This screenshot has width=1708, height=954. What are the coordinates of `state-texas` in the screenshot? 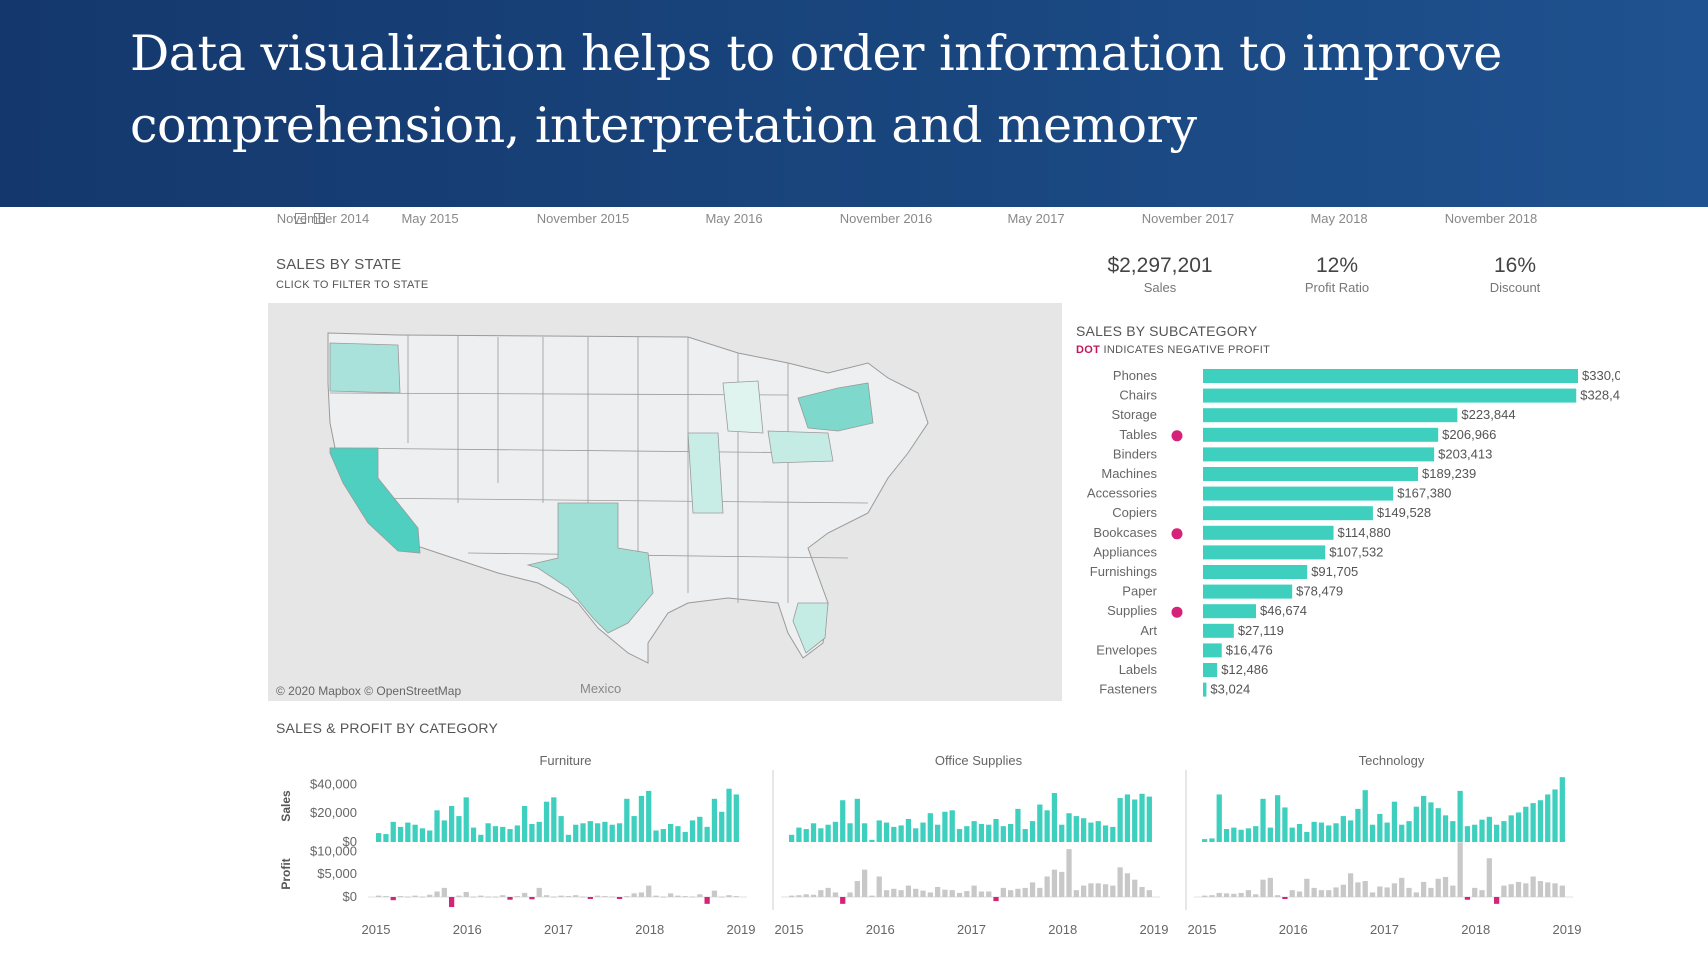 It's located at (590, 568).